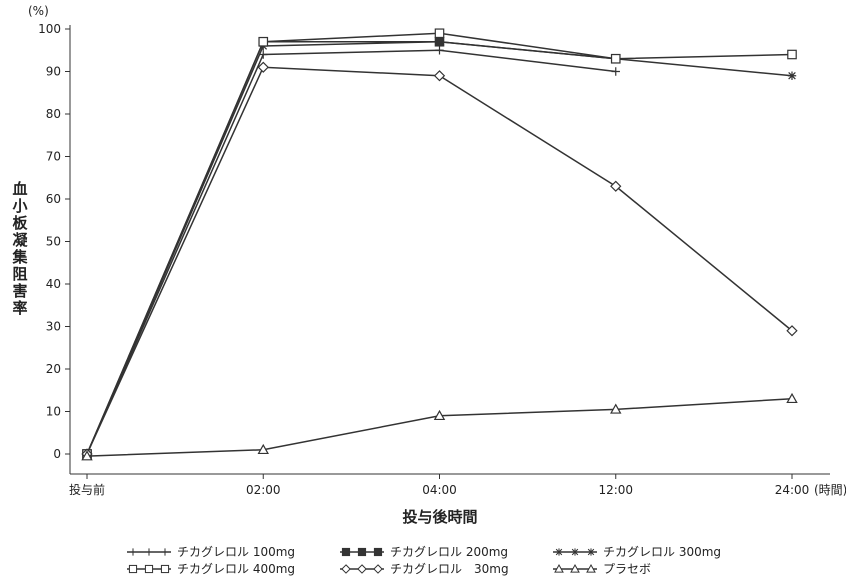  I want to click on y-tick-label: 90, so click(53, 72).